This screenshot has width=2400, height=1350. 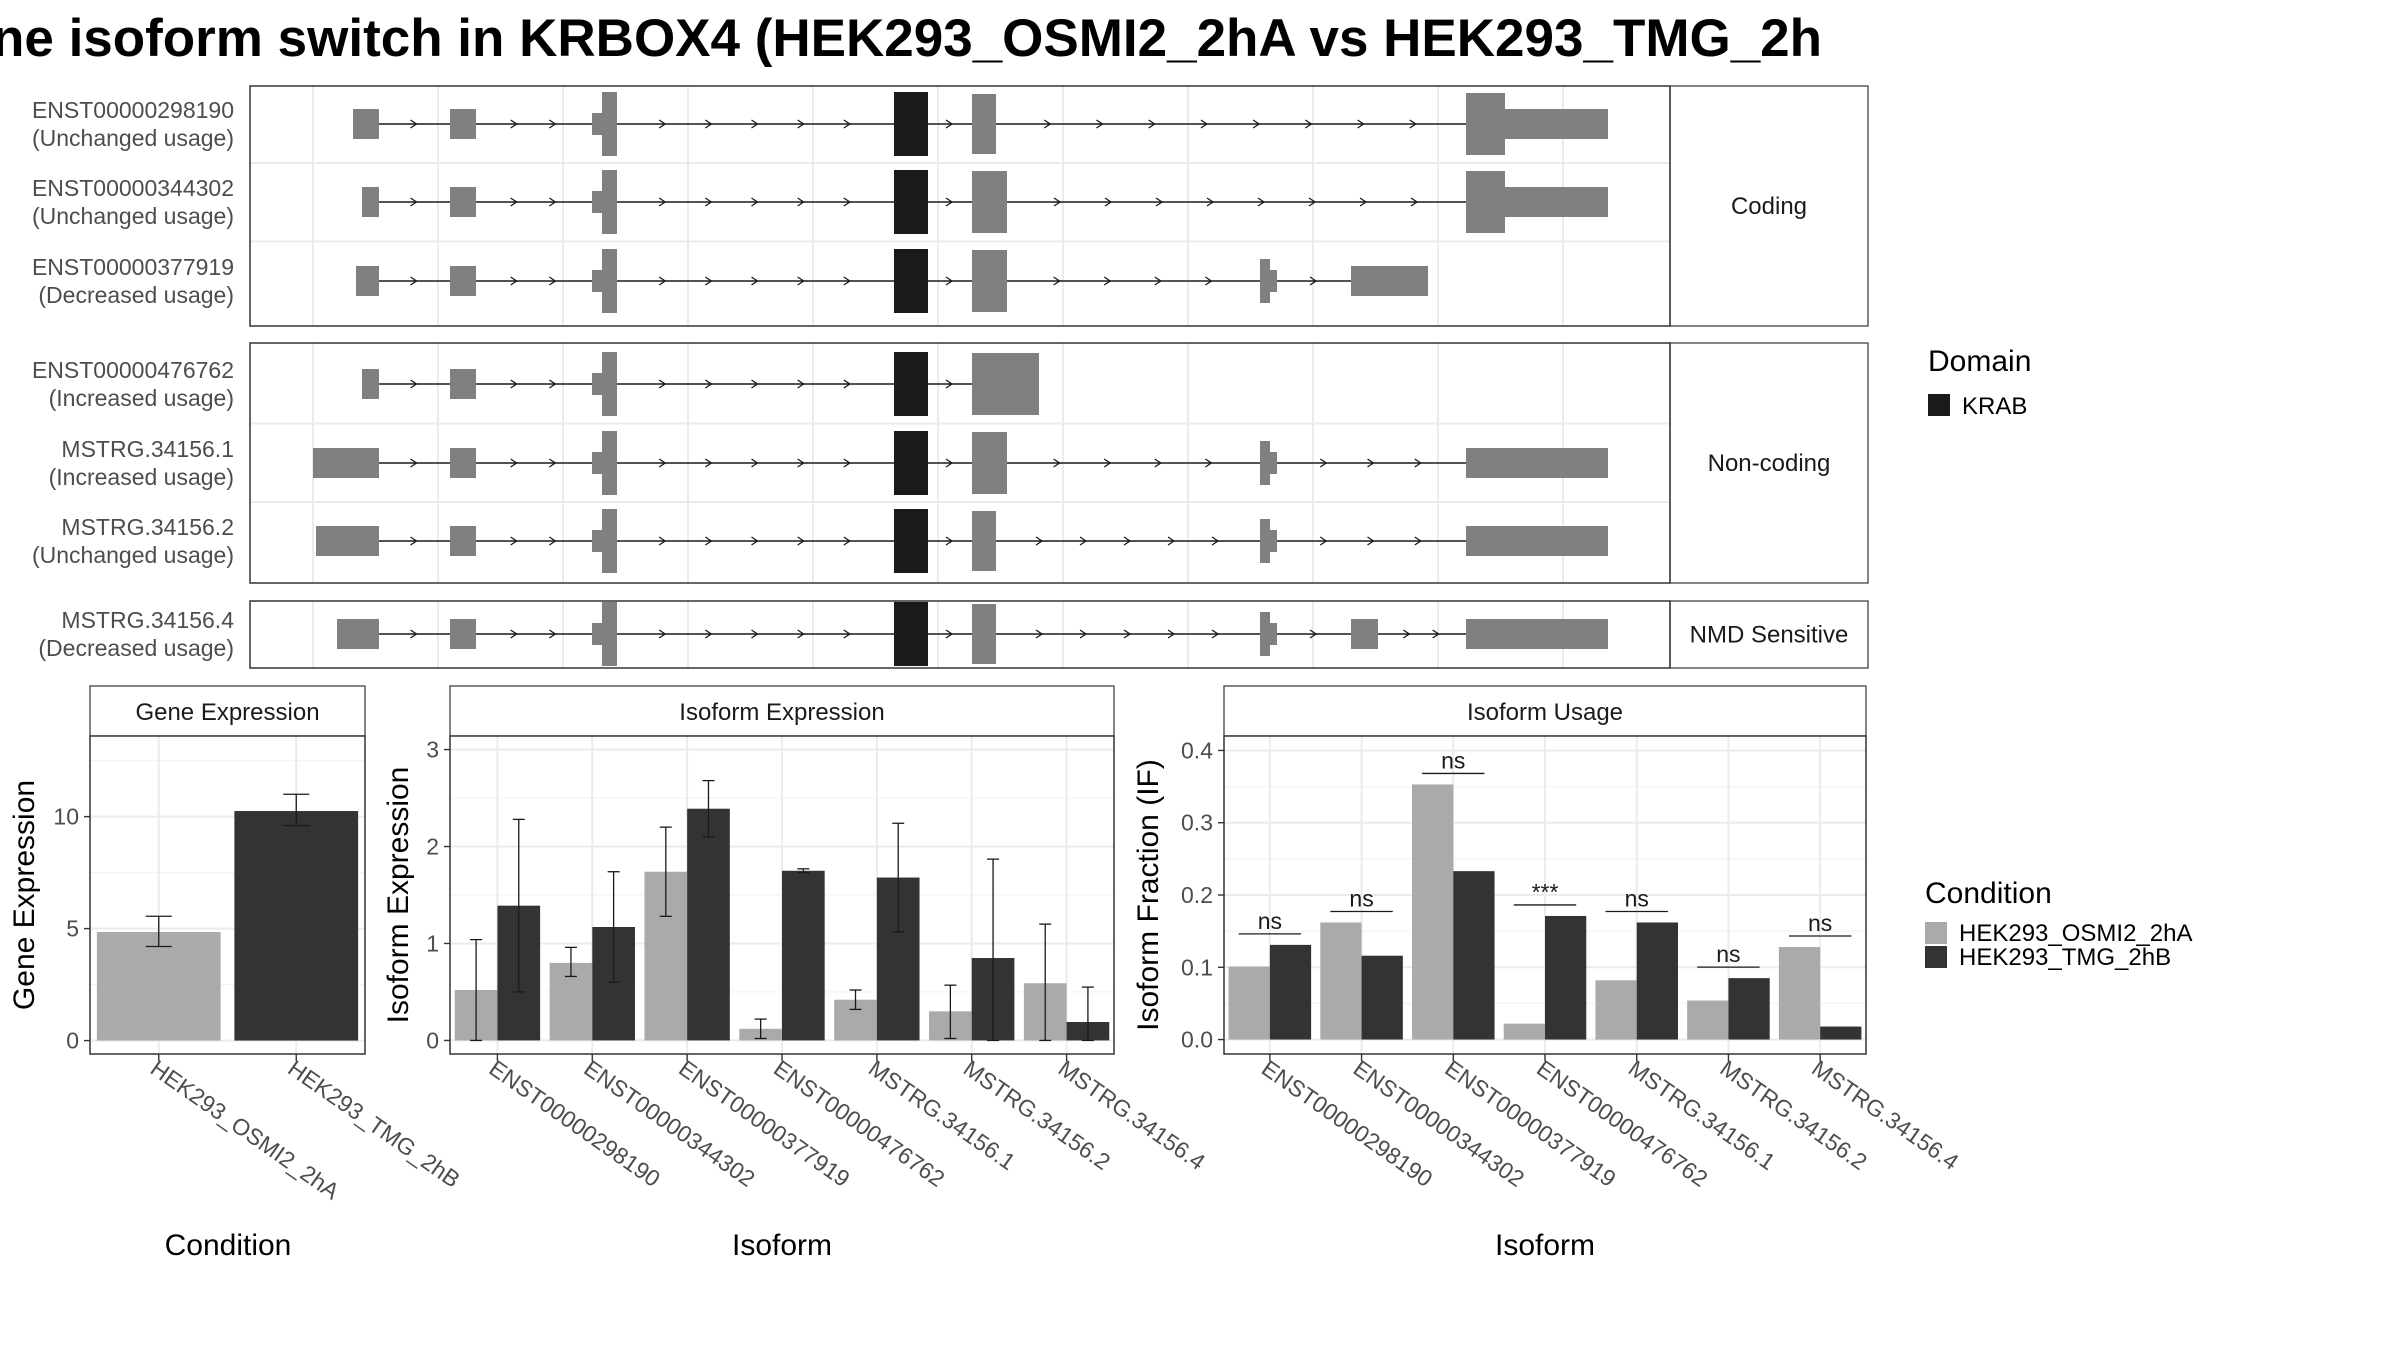 I want to click on domain-legend-title: Domain, so click(x=1979, y=361).